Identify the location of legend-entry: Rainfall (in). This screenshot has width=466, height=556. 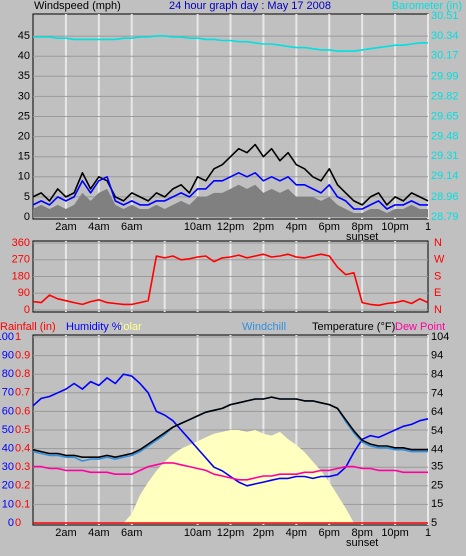
(28, 327).